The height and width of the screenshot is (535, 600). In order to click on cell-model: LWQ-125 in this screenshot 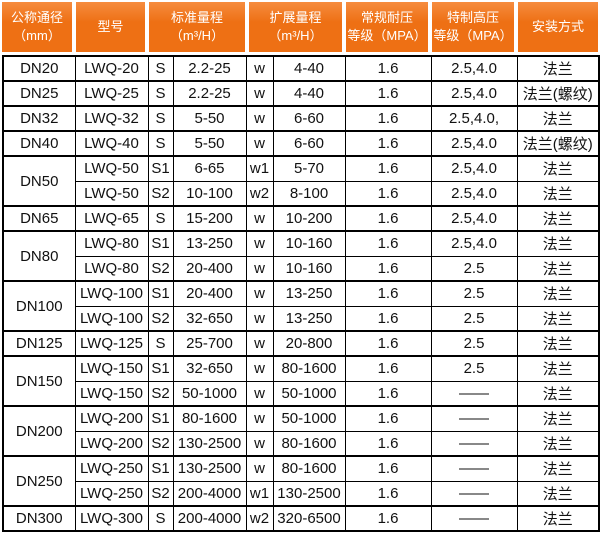, I will do `click(111, 343)`.